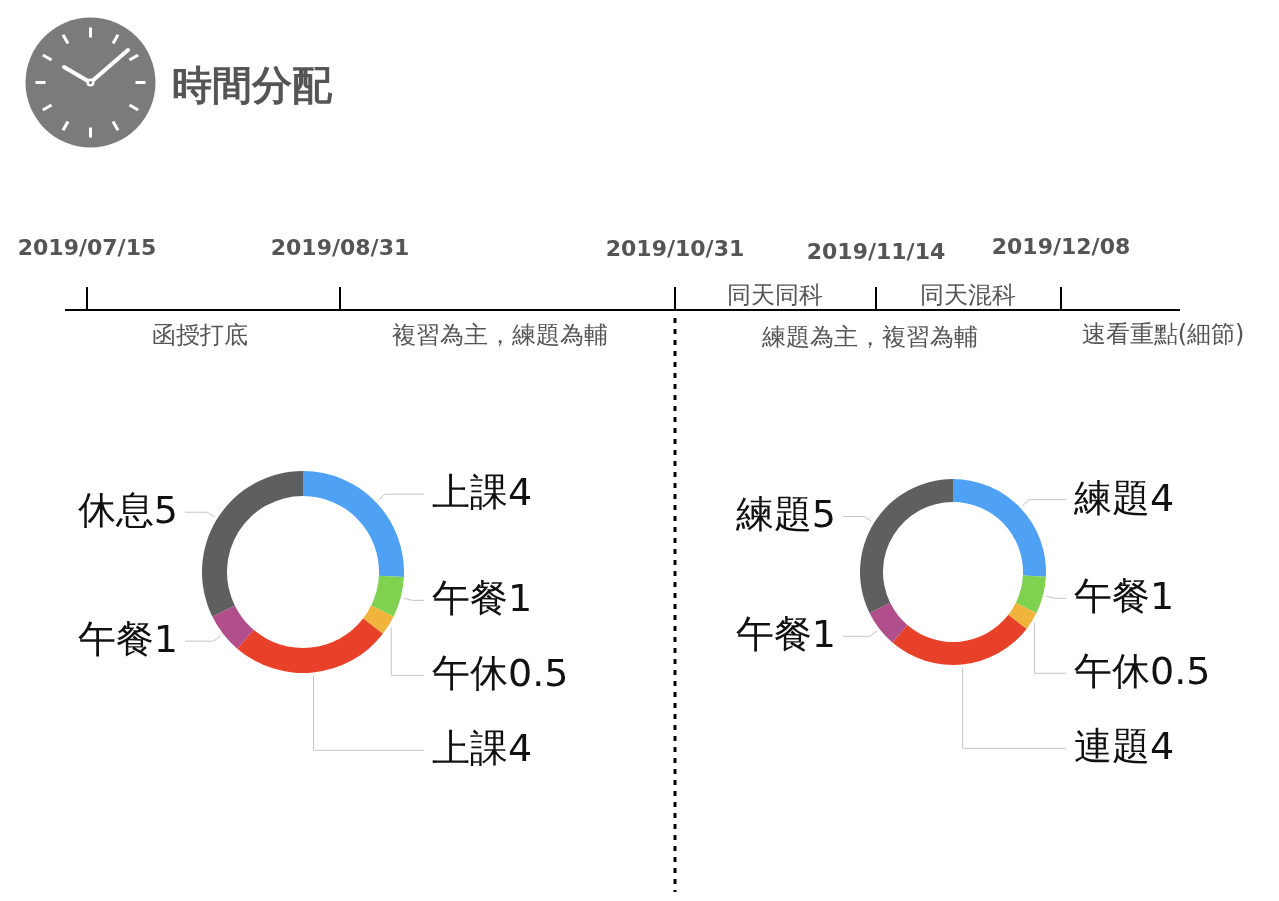  What do you see at coordinates (500, 335) in the screenshot?
I see `text: 複習為主，練題為輔` at bounding box center [500, 335].